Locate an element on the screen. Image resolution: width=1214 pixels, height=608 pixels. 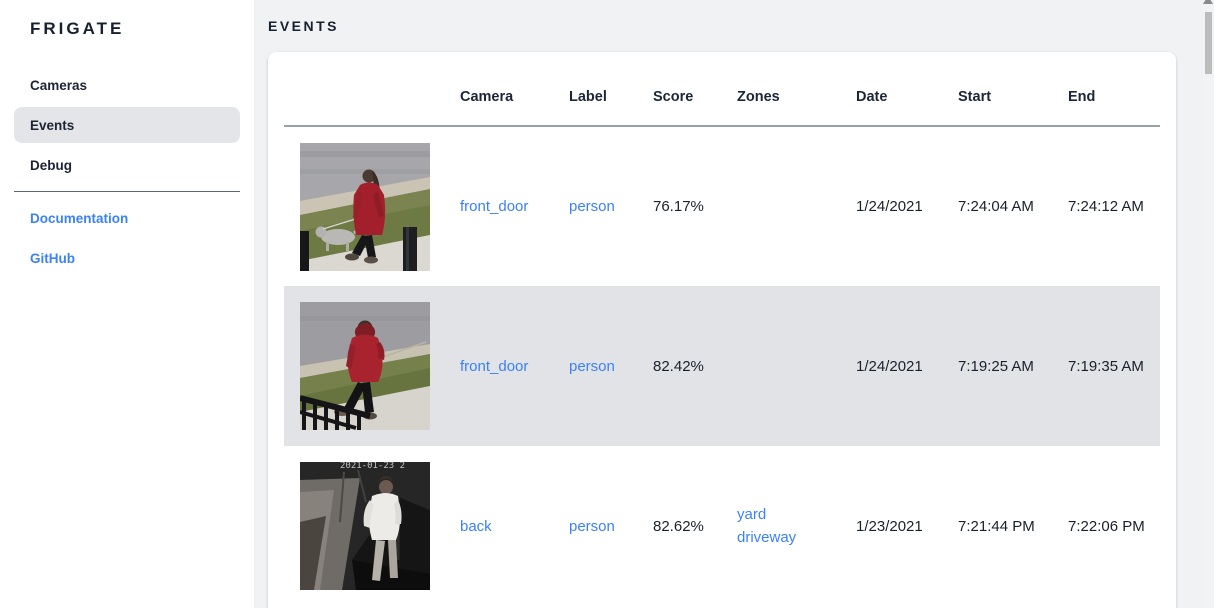
date-value: 1/23/2021 is located at coordinates (889, 526).